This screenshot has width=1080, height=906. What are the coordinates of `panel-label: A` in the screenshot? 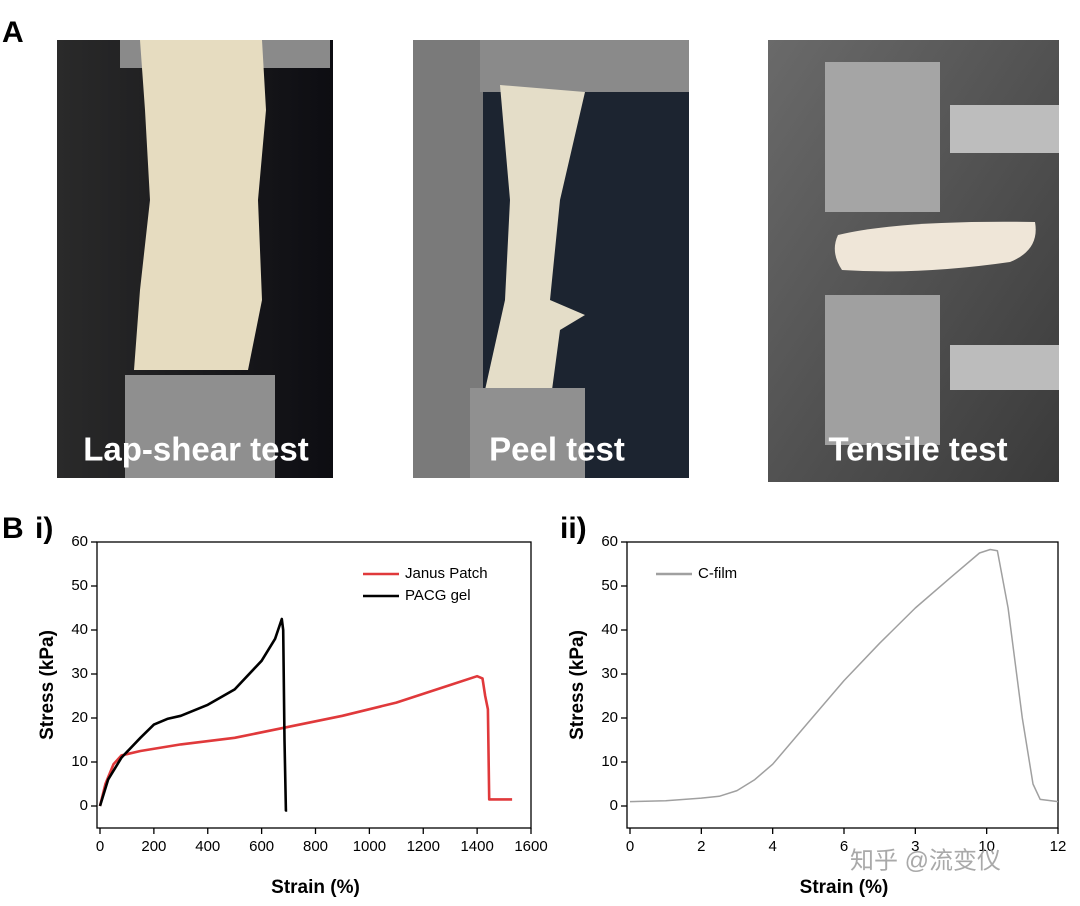 It's located at (13, 32).